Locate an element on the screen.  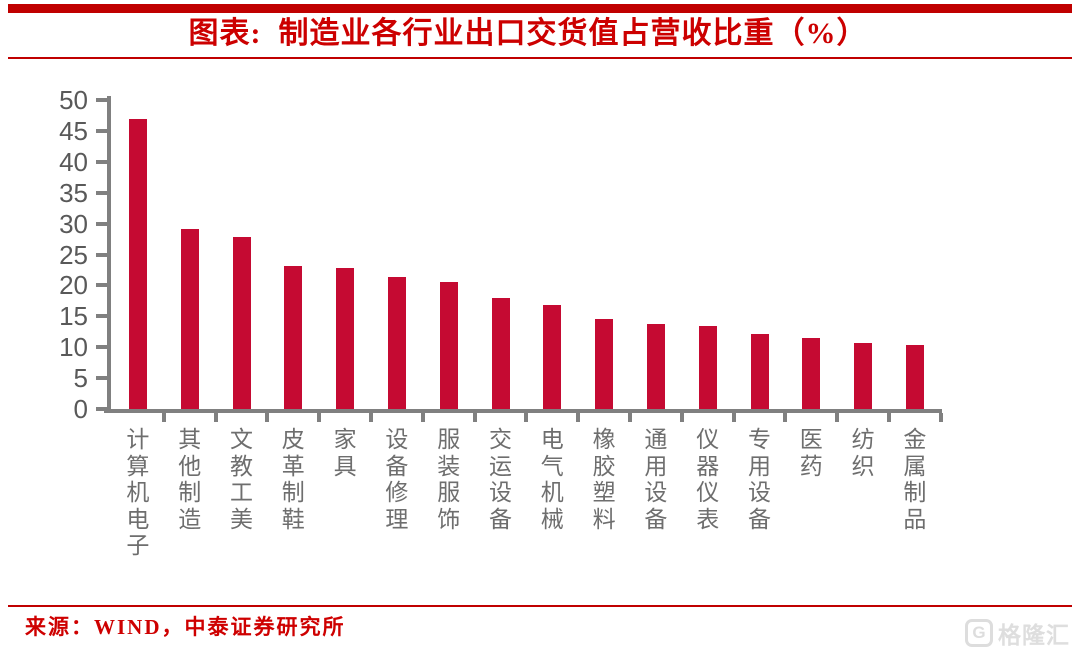
category-label-char: 胶 is located at coordinates (604, 466).